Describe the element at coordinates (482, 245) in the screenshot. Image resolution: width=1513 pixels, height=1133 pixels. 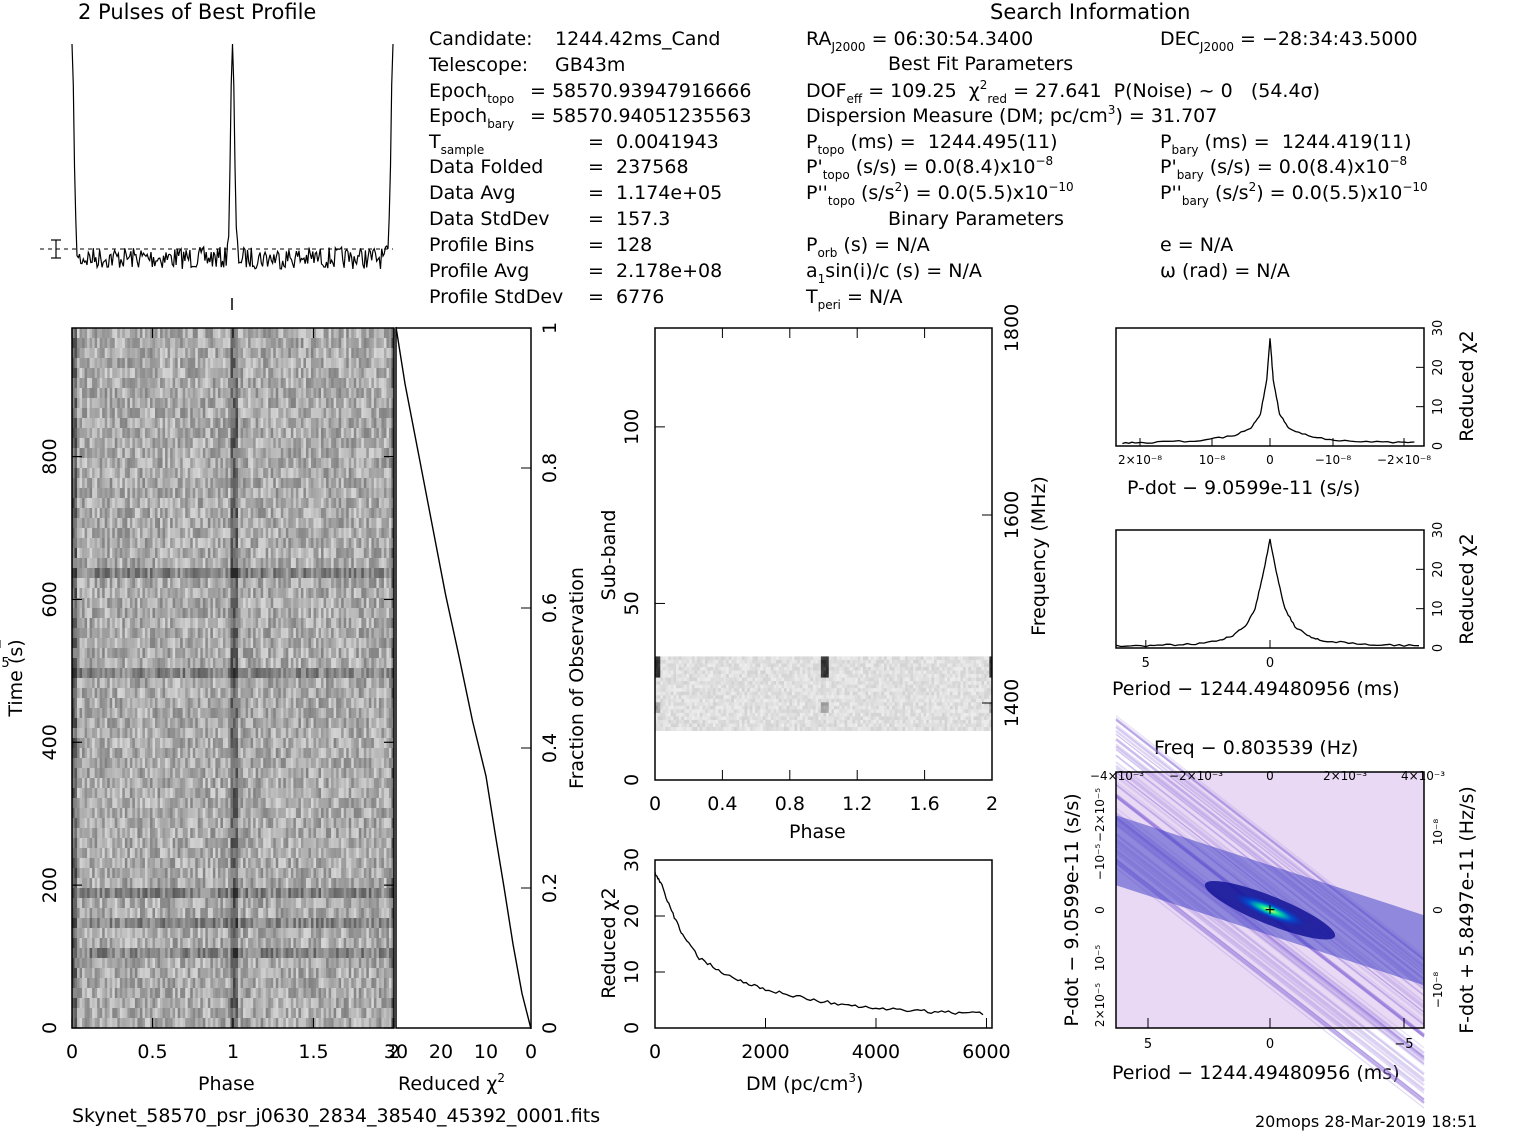
I see `info-row: Profile Bins` at that location.